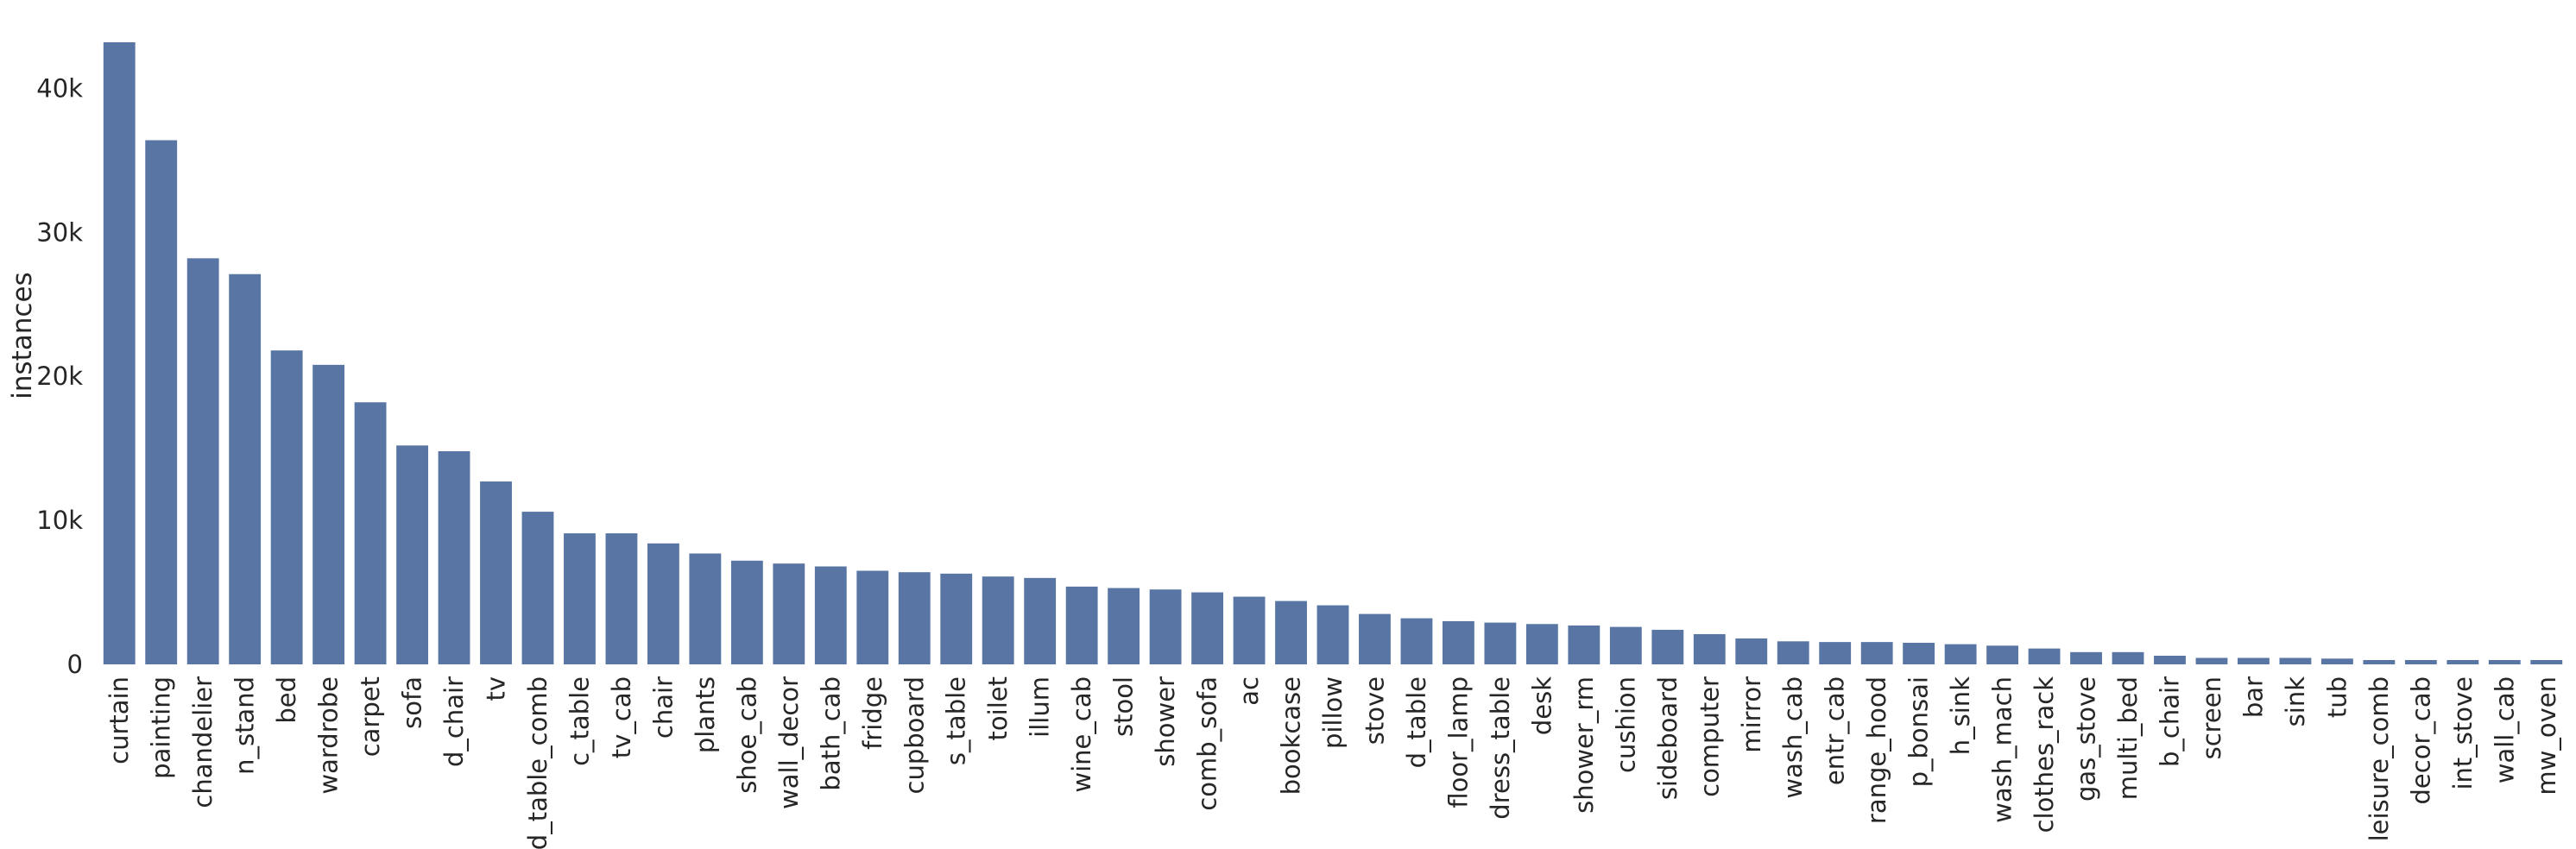  I want to click on bar-wardrobe, so click(329, 514).